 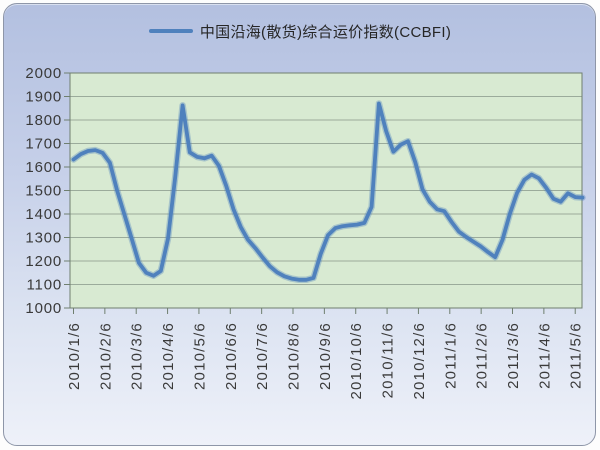 What do you see at coordinates (325, 32) in the screenshot?
I see `legend-label: 中国沿海(散货)综合运价指数(CCBFI)` at bounding box center [325, 32].